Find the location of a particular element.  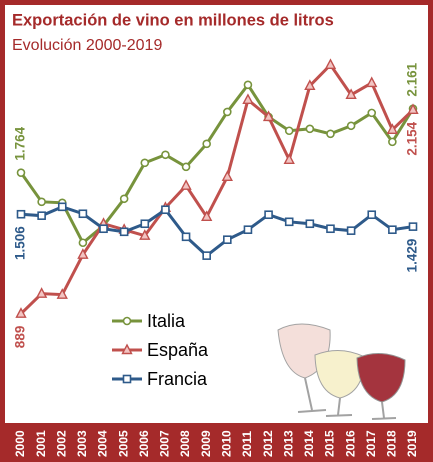

x-tick-label: 2017 is located at coordinates (371, 443).